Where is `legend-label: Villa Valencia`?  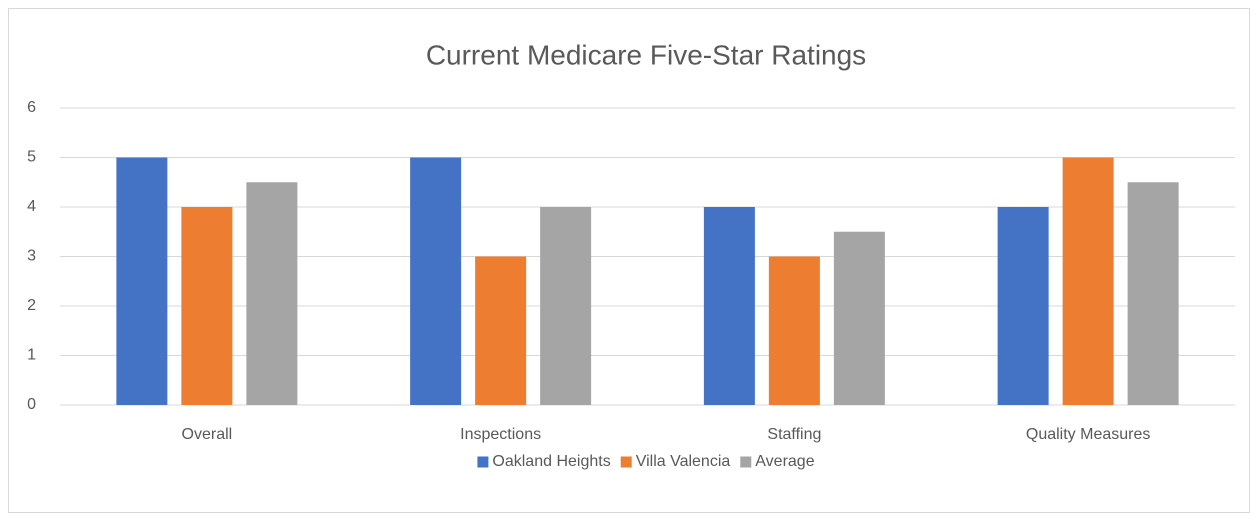 legend-label: Villa Valencia is located at coordinates (683, 461).